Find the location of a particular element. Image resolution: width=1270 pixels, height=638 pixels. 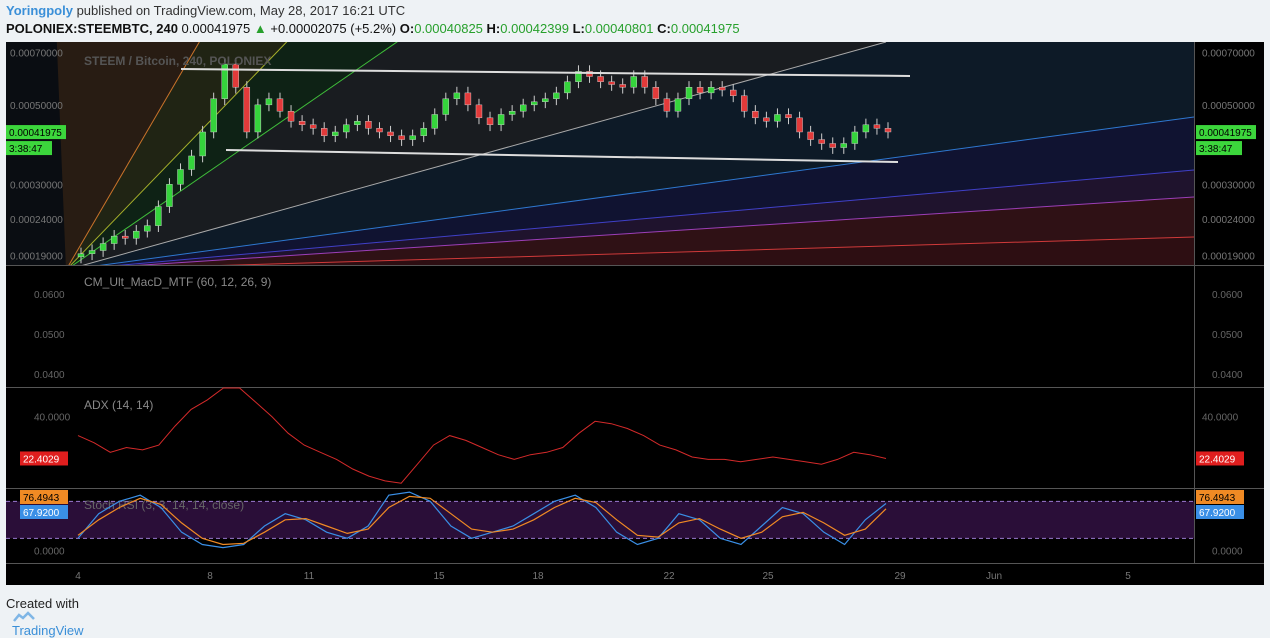

x-tick: Jun is located at coordinates (994, 576).